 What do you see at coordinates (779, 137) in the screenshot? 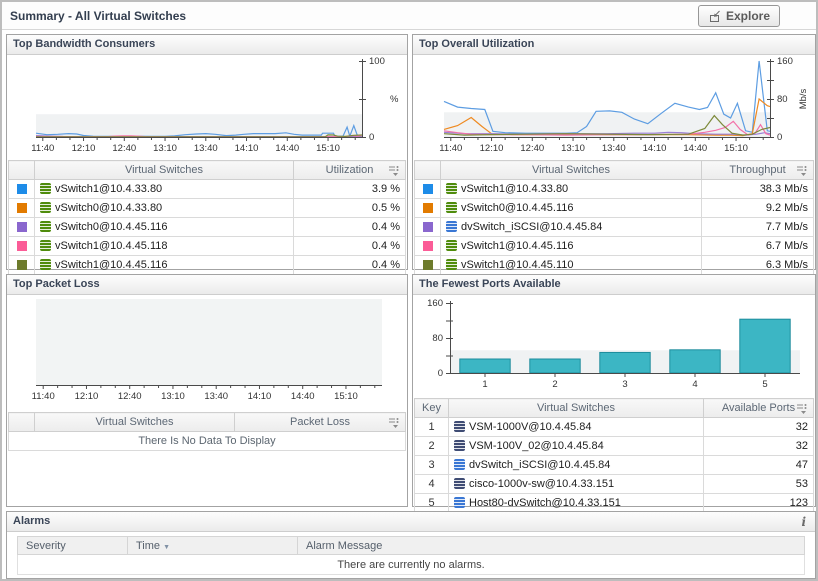
I see `svg-text: 0` at bounding box center [779, 137].